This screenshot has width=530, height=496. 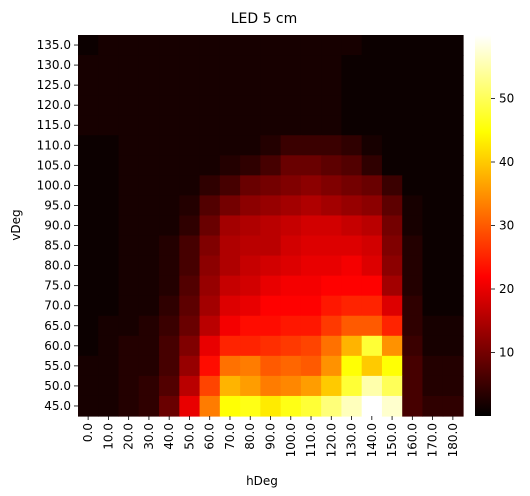 I want to click on colorbar-tick-label: 40, so click(x=506, y=162).